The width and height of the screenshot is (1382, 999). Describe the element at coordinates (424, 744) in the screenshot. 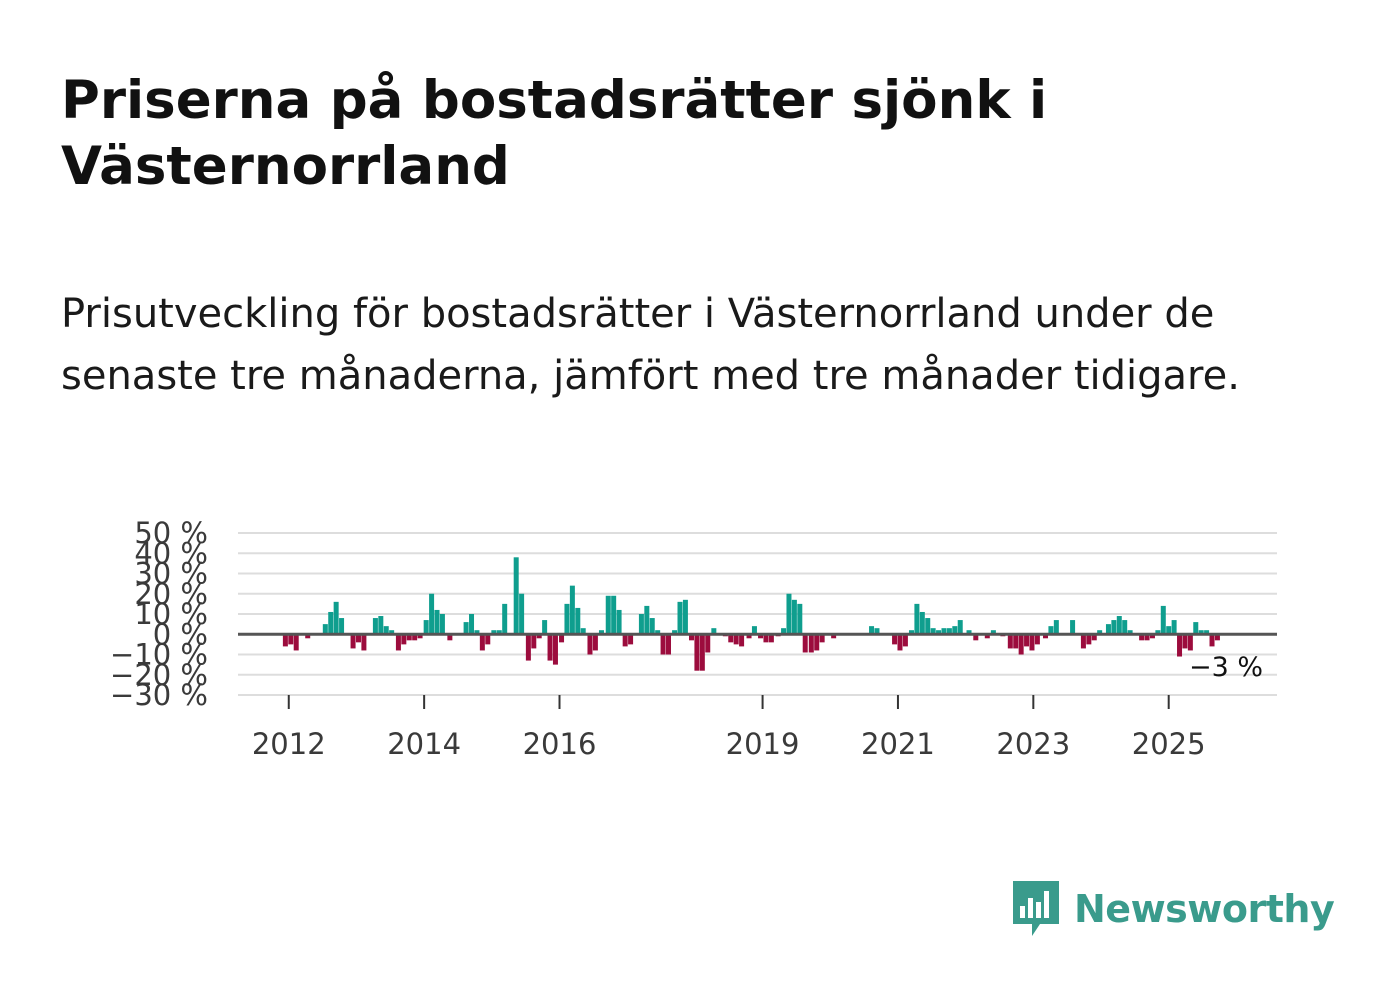

I see `x-tick-label: 2014` at that location.